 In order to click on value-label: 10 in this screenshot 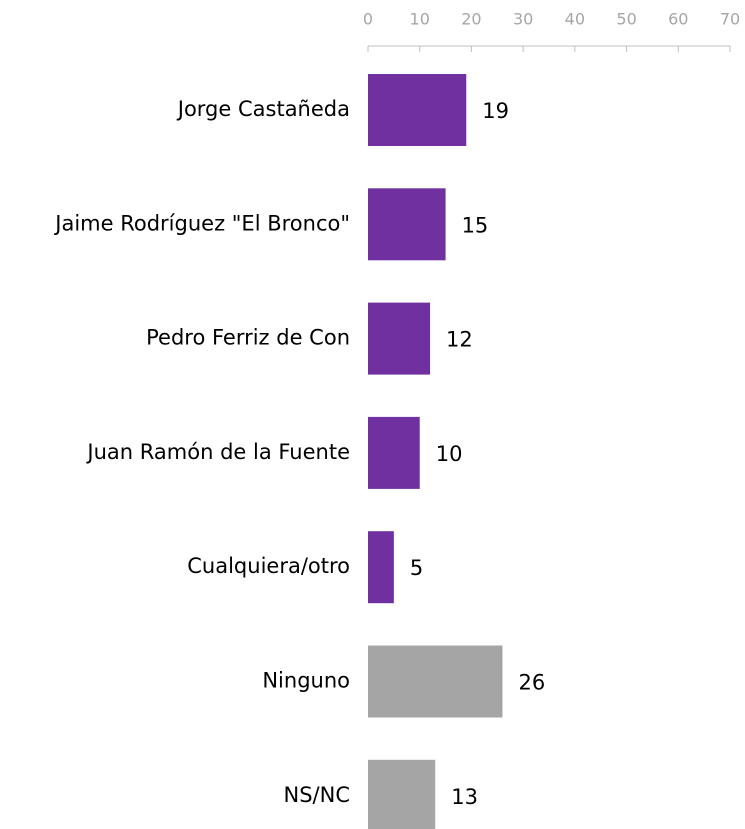, I will do `click(449, 454)`.